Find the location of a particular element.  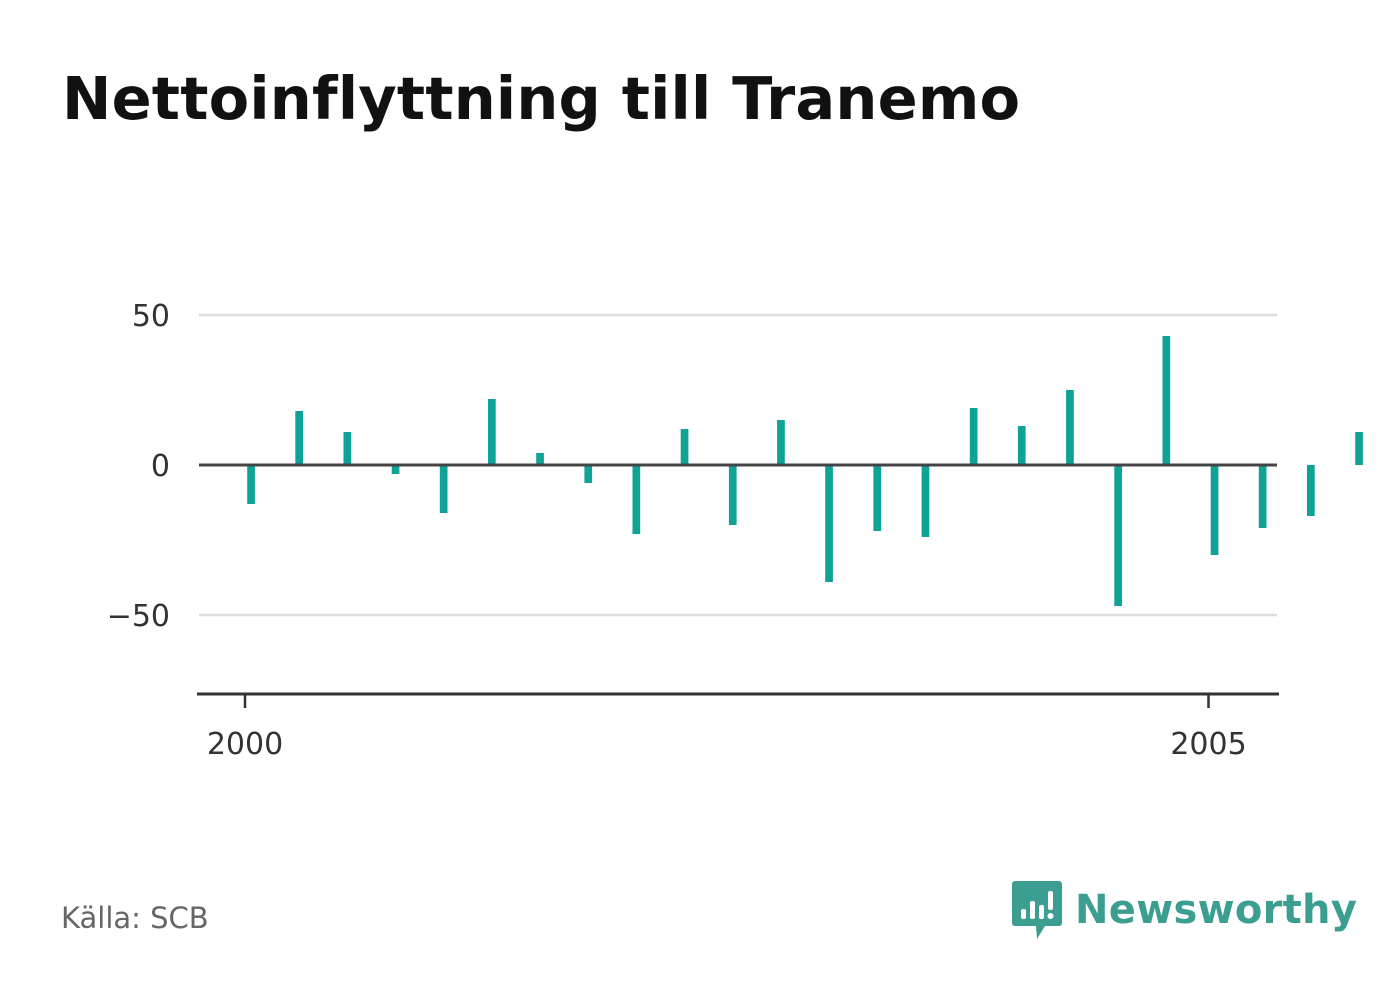

chart-title: Nettoinflyttning till Tranemo is located at coordinates (541, 98).